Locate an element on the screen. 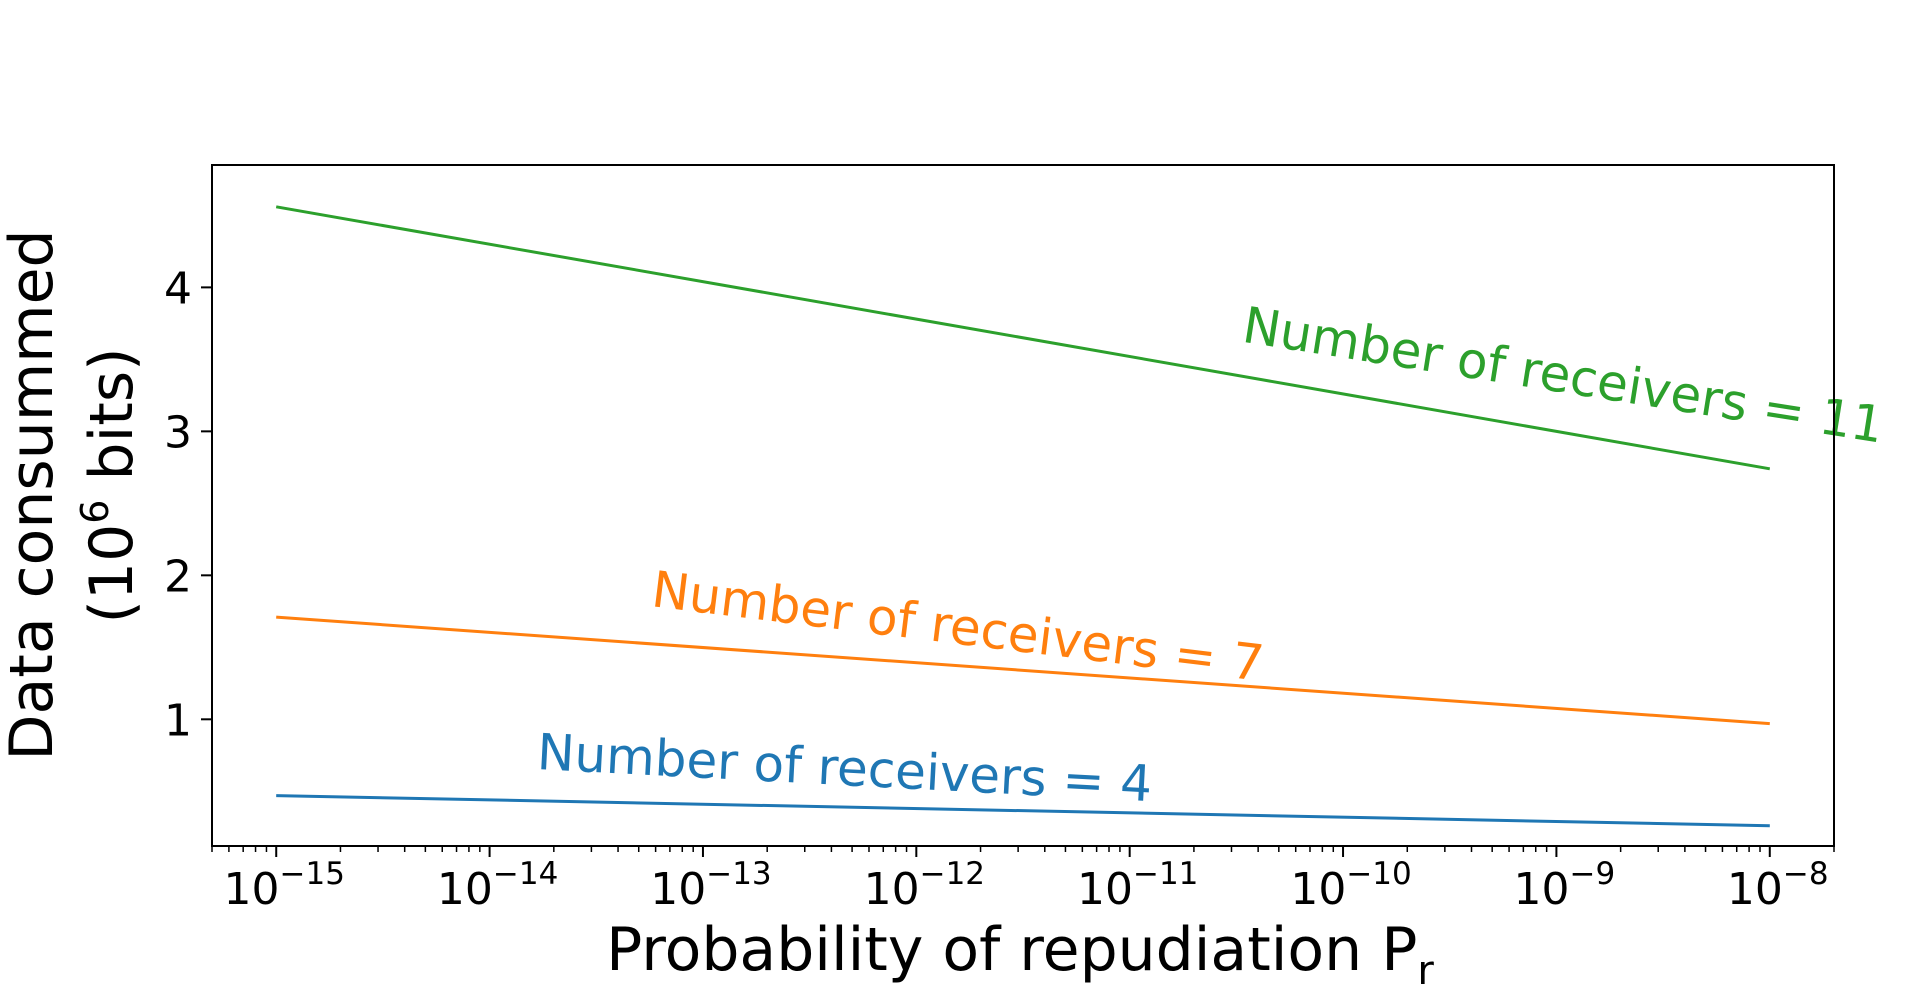  x-tick-label: 10⁻⁸ is located at coordinates (1778, 885).